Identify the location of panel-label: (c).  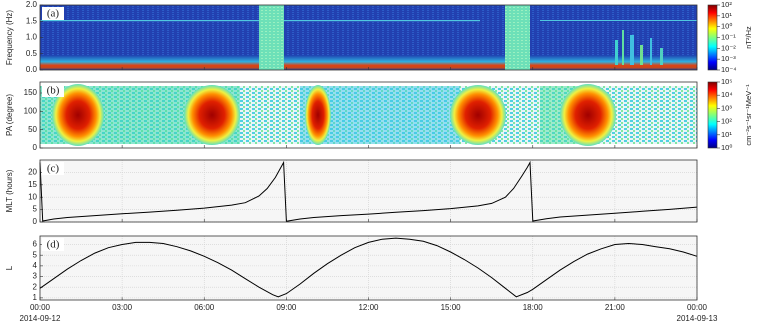
(53, 169).